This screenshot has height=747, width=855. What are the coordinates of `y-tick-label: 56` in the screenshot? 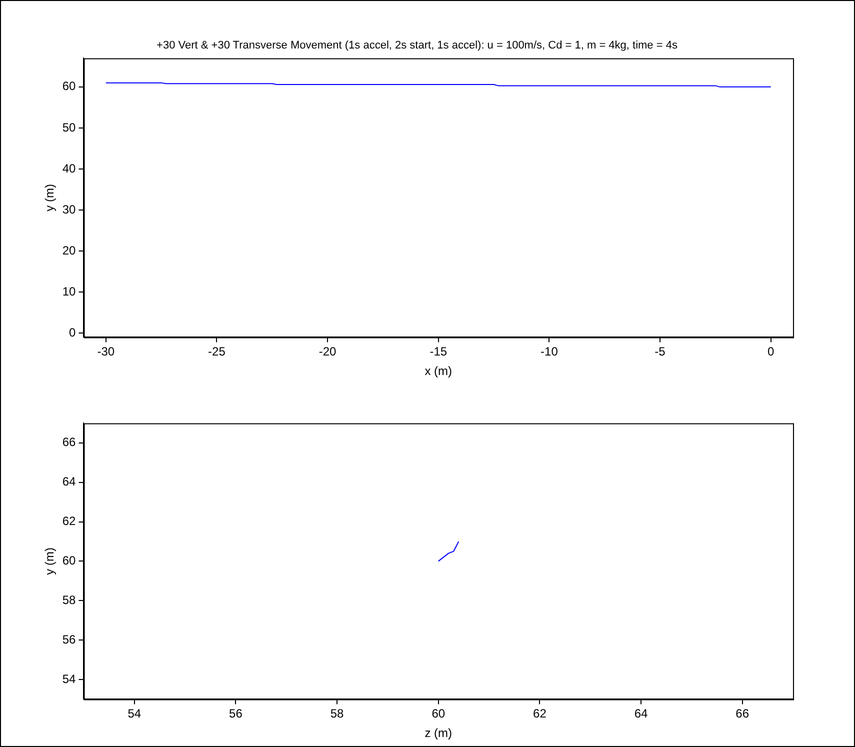 It's located at (69, 639).